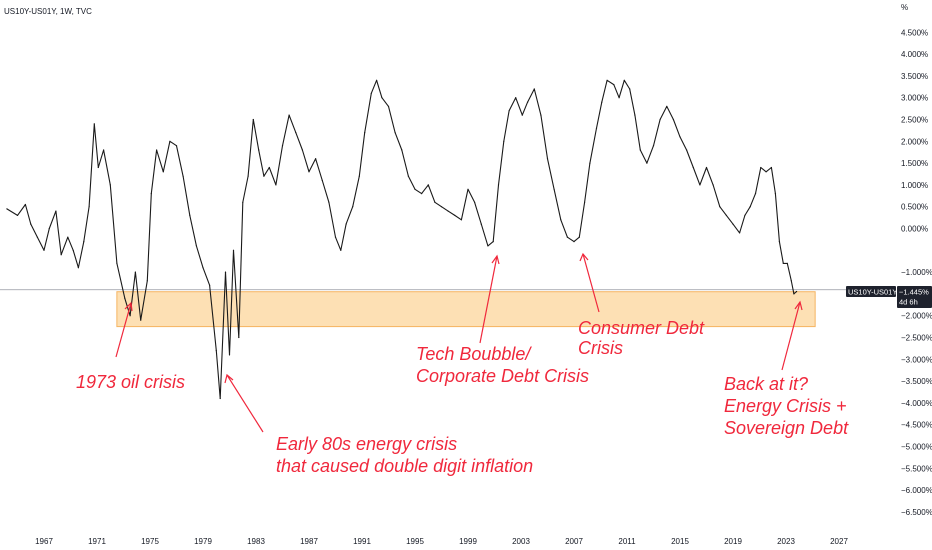 The image size is (932, 550). Describe the element at coordinates (404, 466) in the screenshot. I see `annotation-early-80s-line2: that caused double digit inflation` at that location.